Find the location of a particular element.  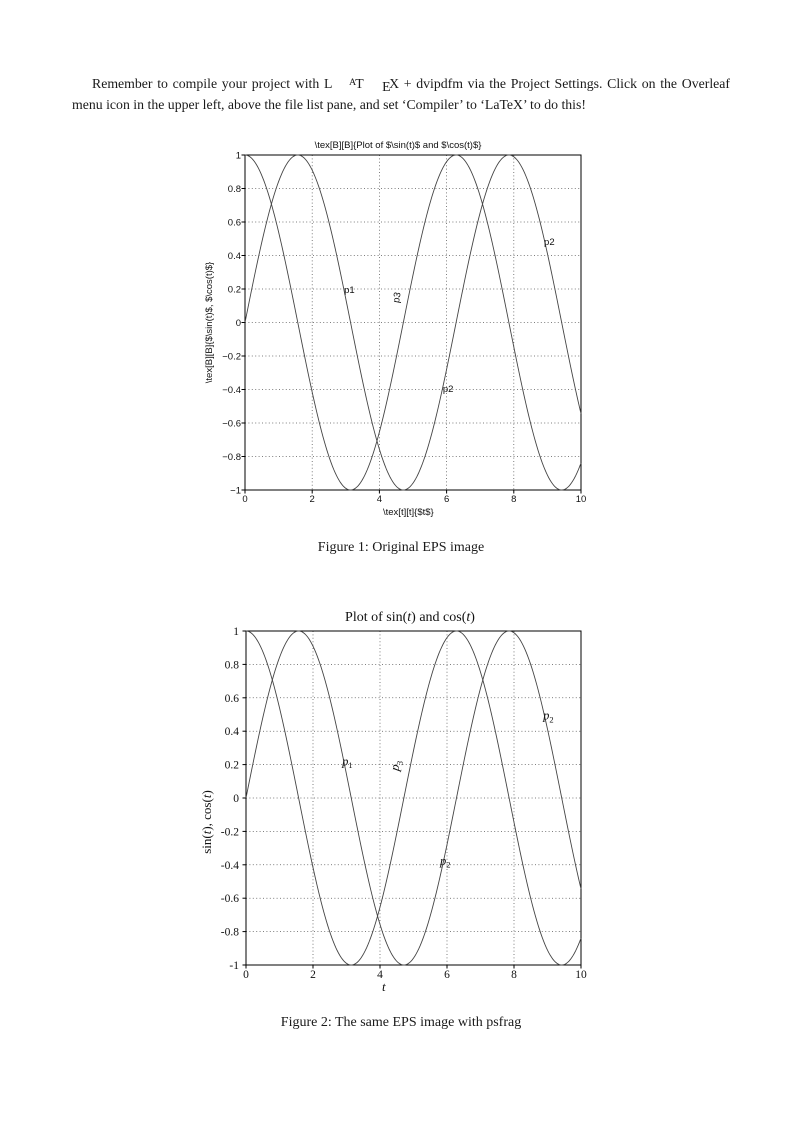

y-tick-label: −0.4 is located at coordinates (231, 390).